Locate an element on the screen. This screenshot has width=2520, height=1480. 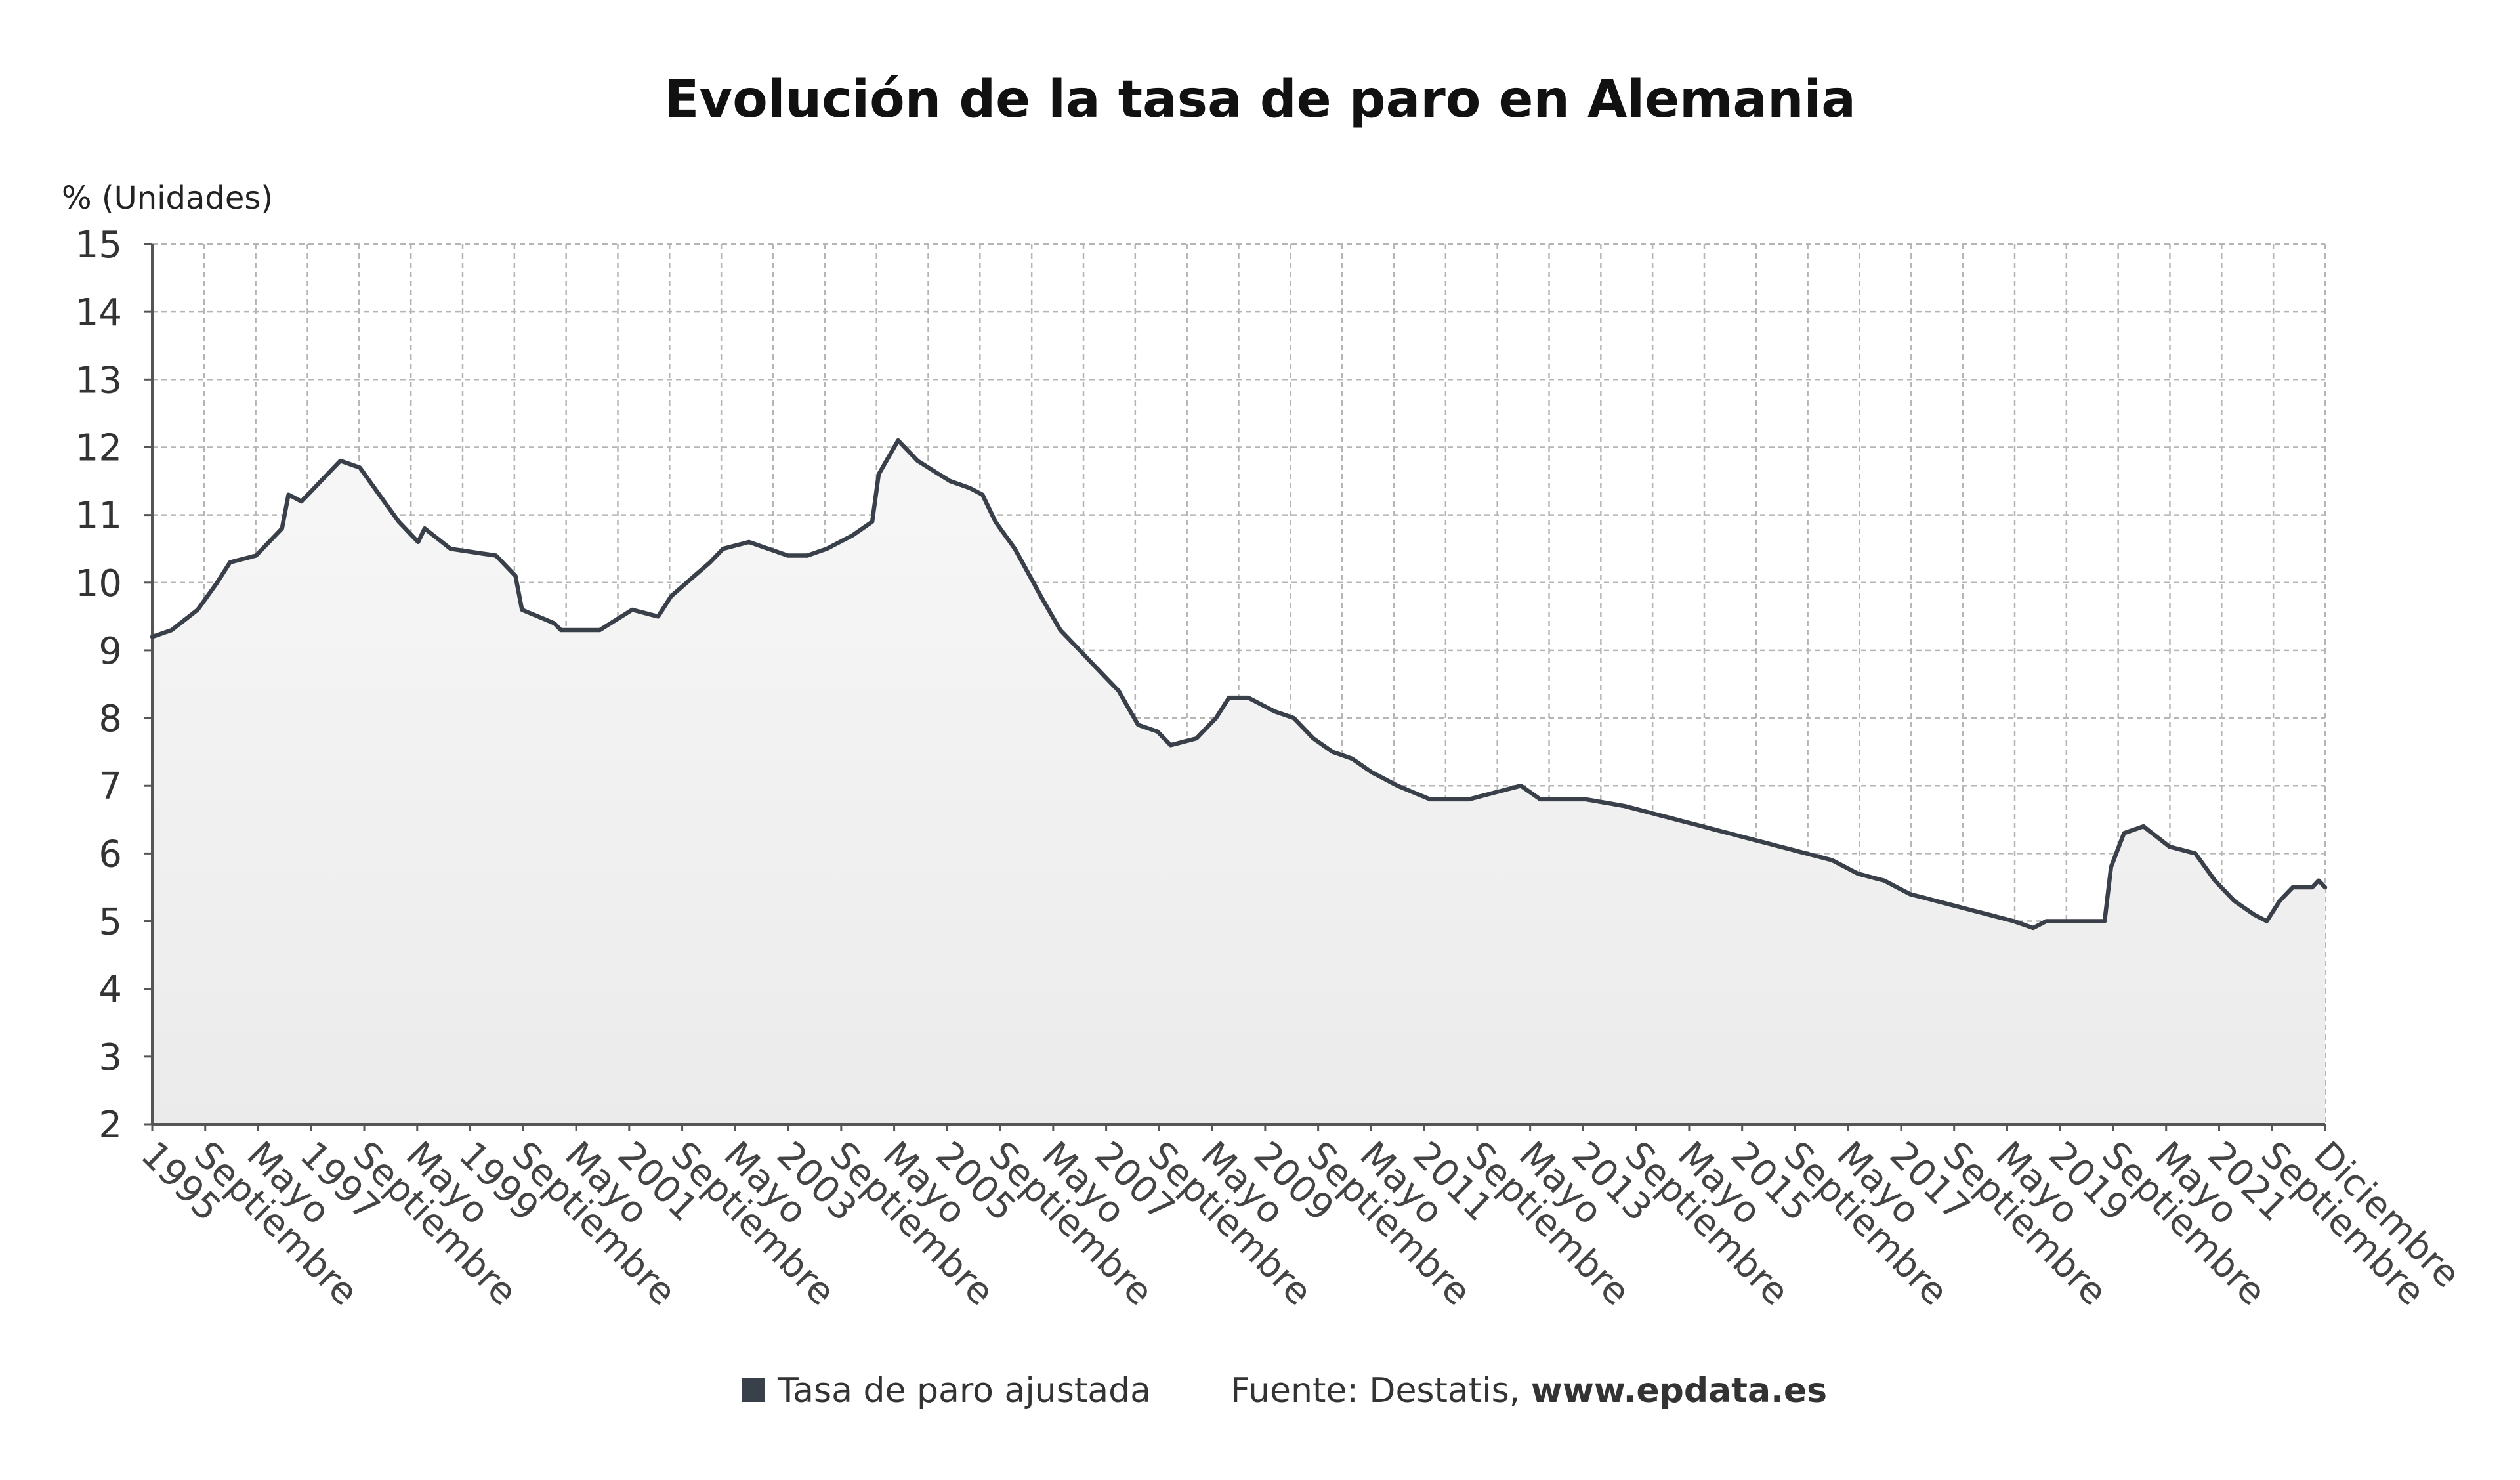
source-text: Fuente: Destatis, www.epdata.es is located at coordinates (1528, 1390).